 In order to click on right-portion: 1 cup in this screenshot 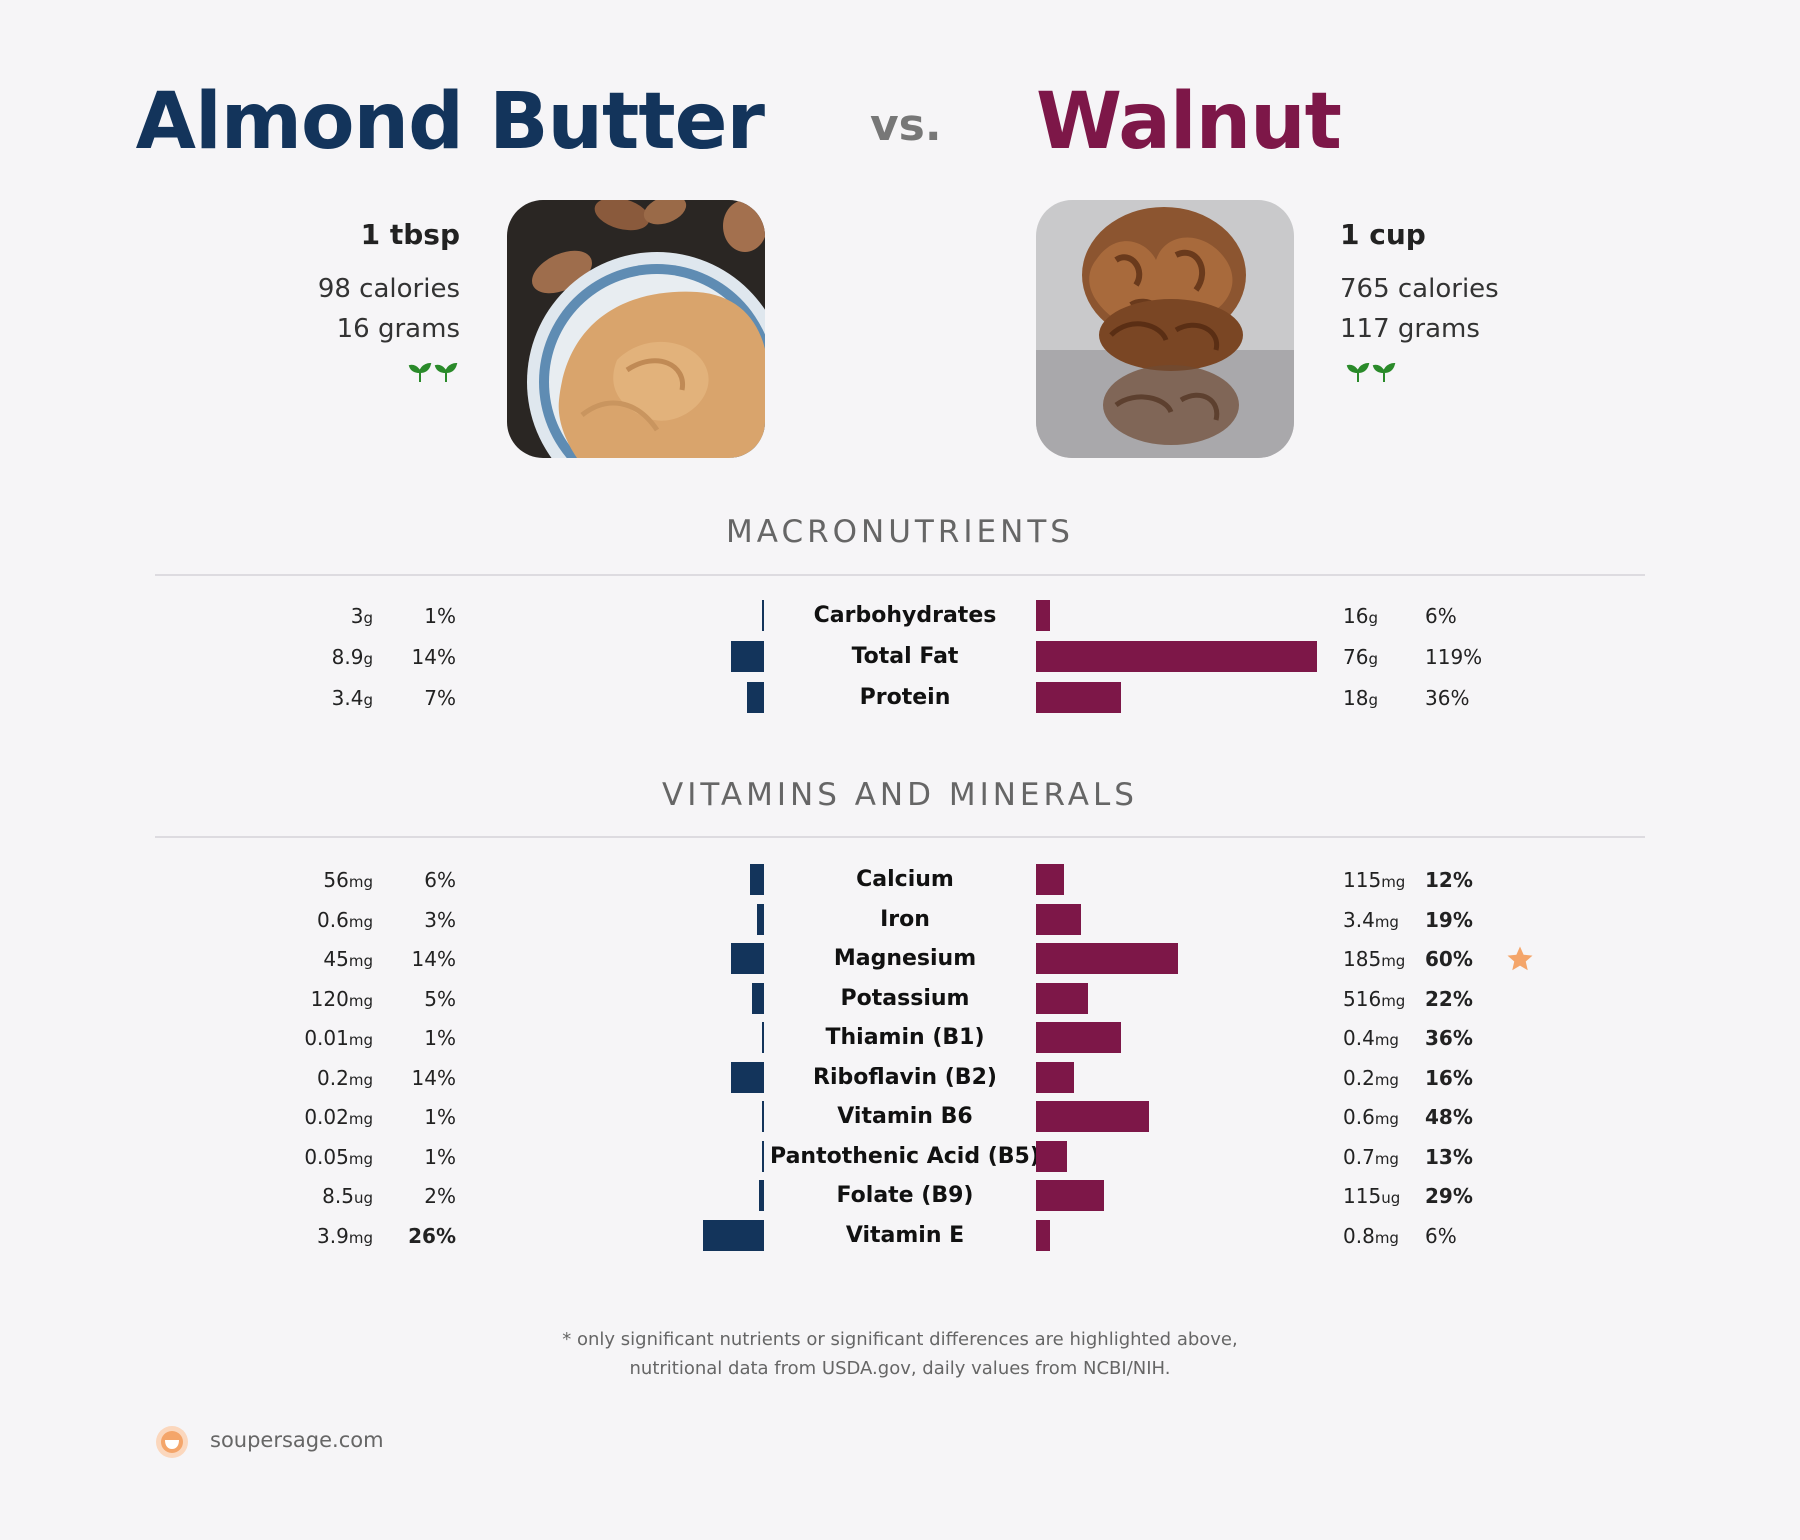, I will do `click(1383, 234)`.